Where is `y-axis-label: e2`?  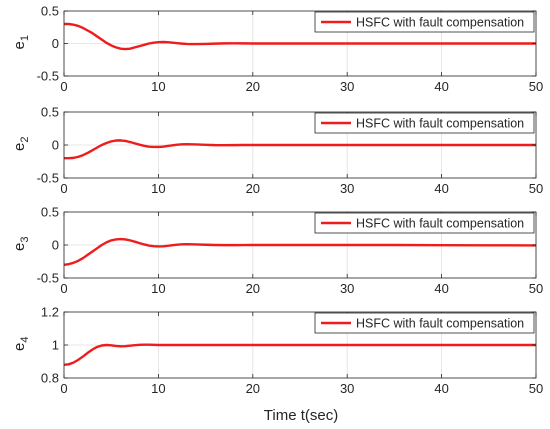 y-axis-label: e2 is located at coordinates (21, 144).